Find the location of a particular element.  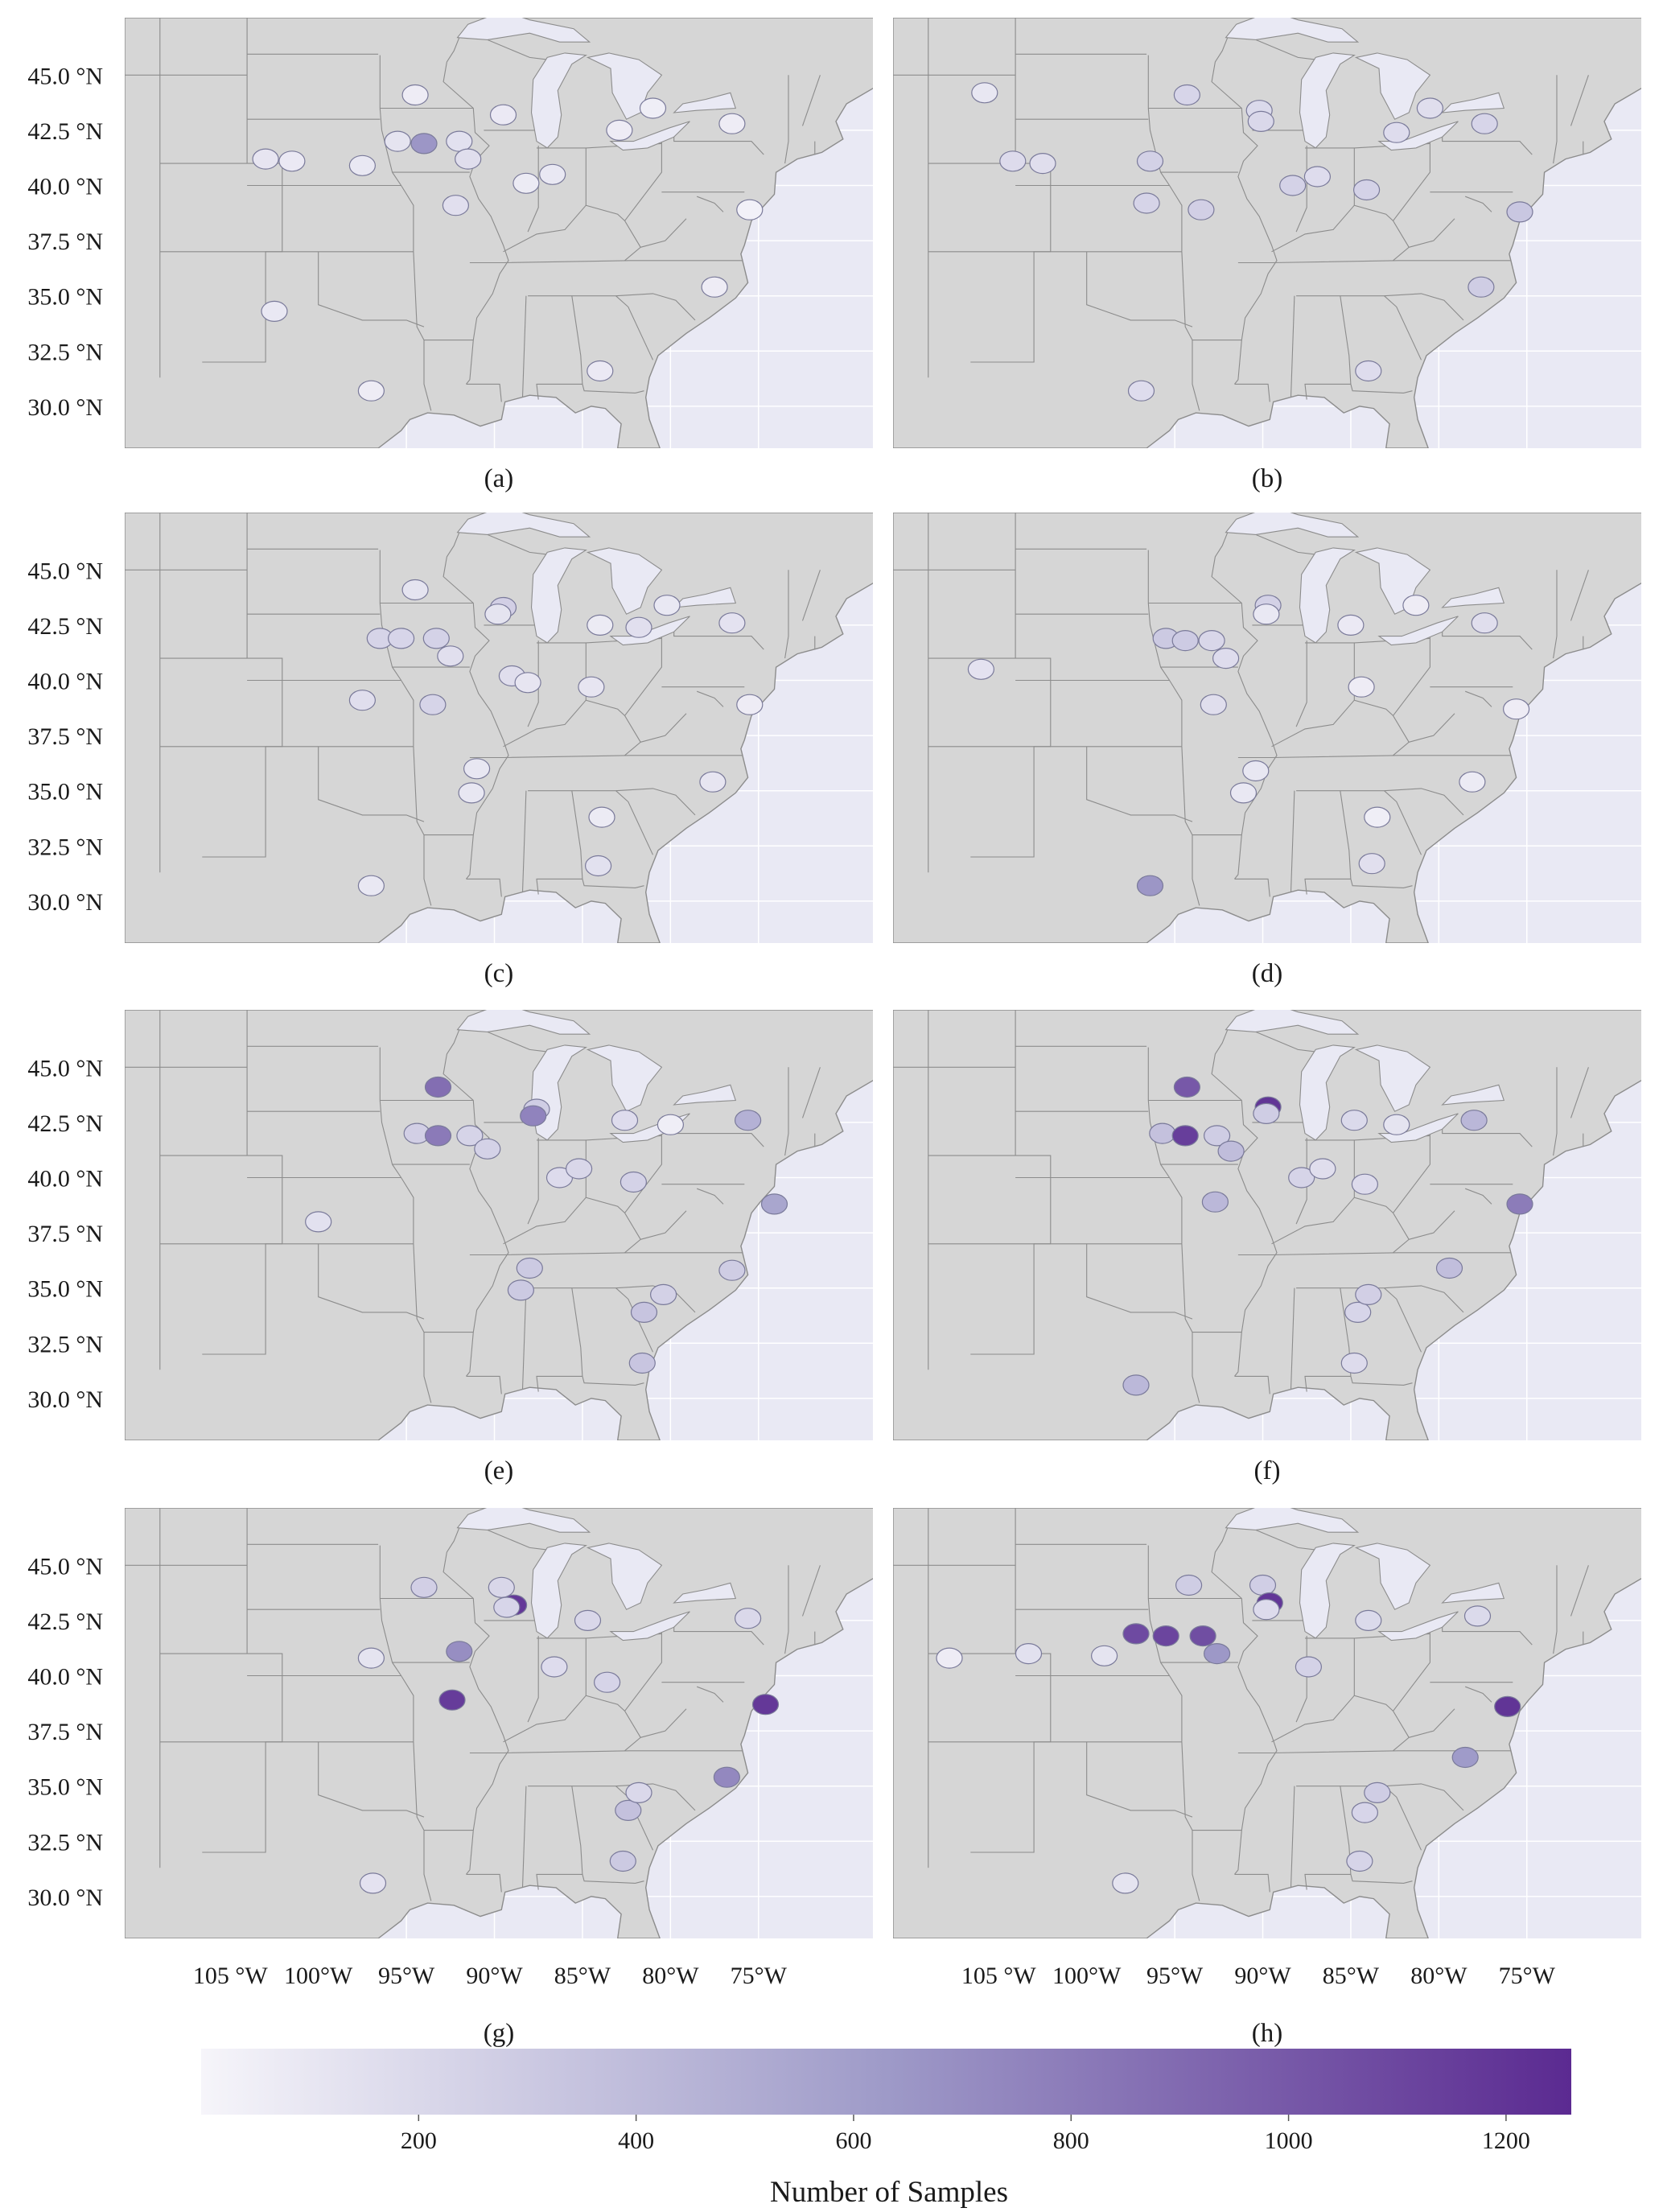

lat-tick-label: 32.5 °N is located at coordinates (65, 1843).